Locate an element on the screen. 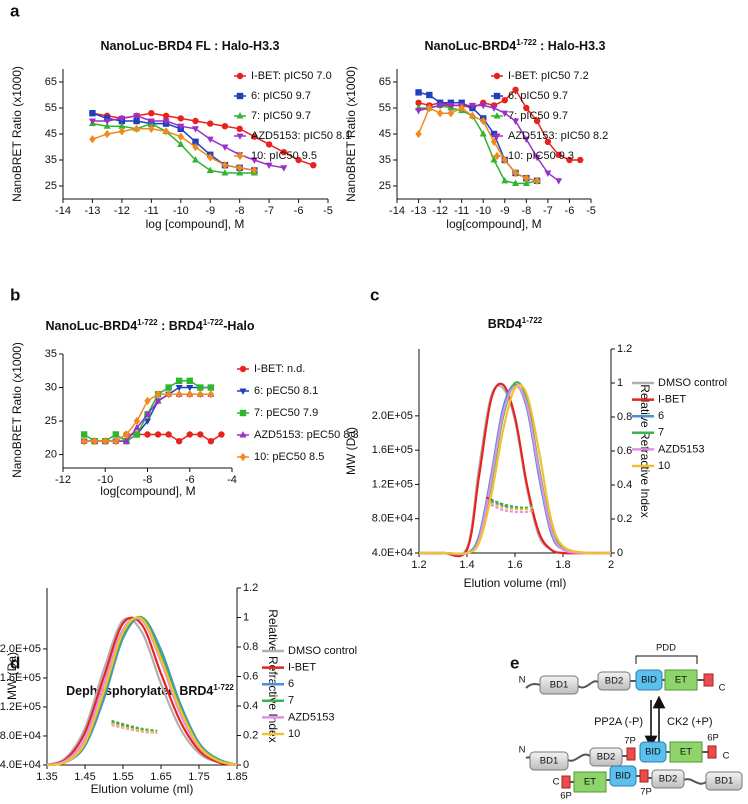 The width and height of the screenshot is (748, 804). legend-label: 7: pIC50 9.7 is located at coordinates (538, 116).